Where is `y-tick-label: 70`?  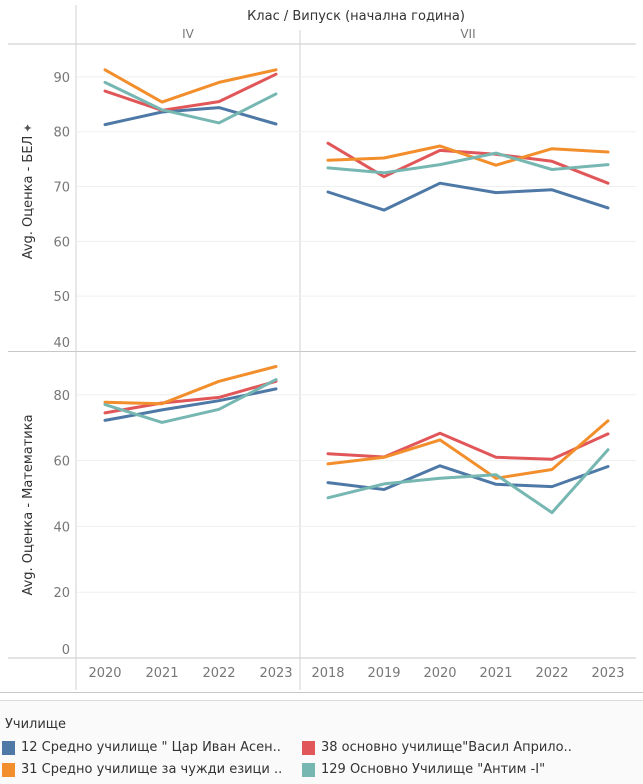
y-tick-label: 70 is located at coordinates (61, 188).